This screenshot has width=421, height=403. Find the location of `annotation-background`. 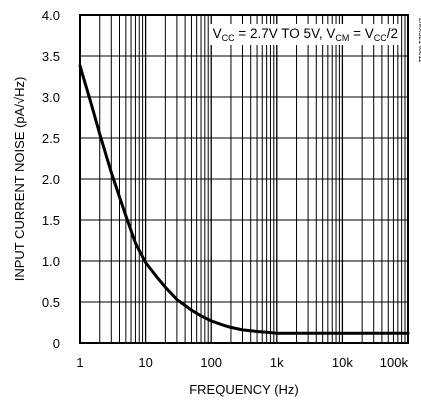

annotation-background is located at coordinates (305, 34).